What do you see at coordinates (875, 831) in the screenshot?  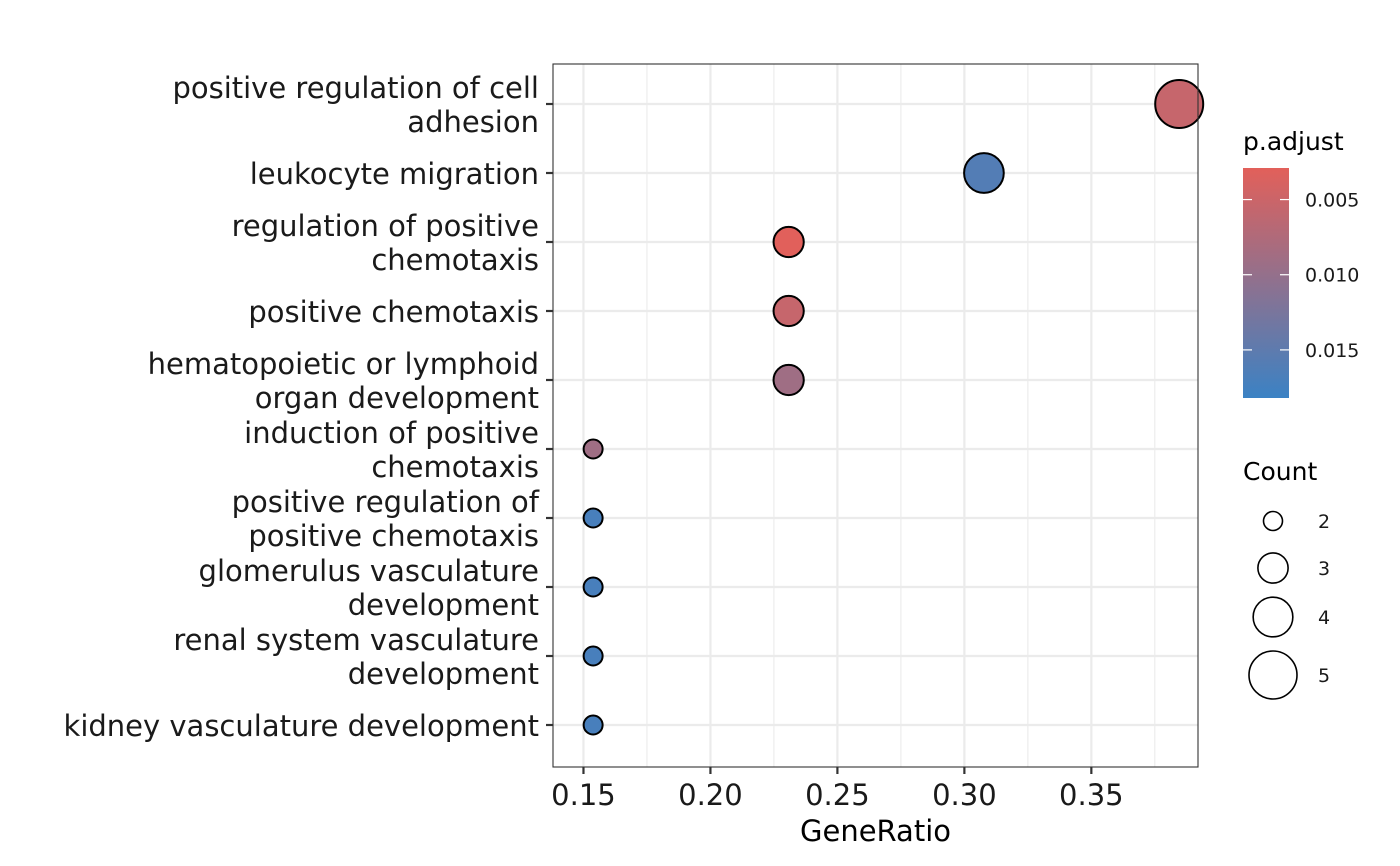 I see `x-axis-title: GeneRatio` at bounding box center [875, 831].